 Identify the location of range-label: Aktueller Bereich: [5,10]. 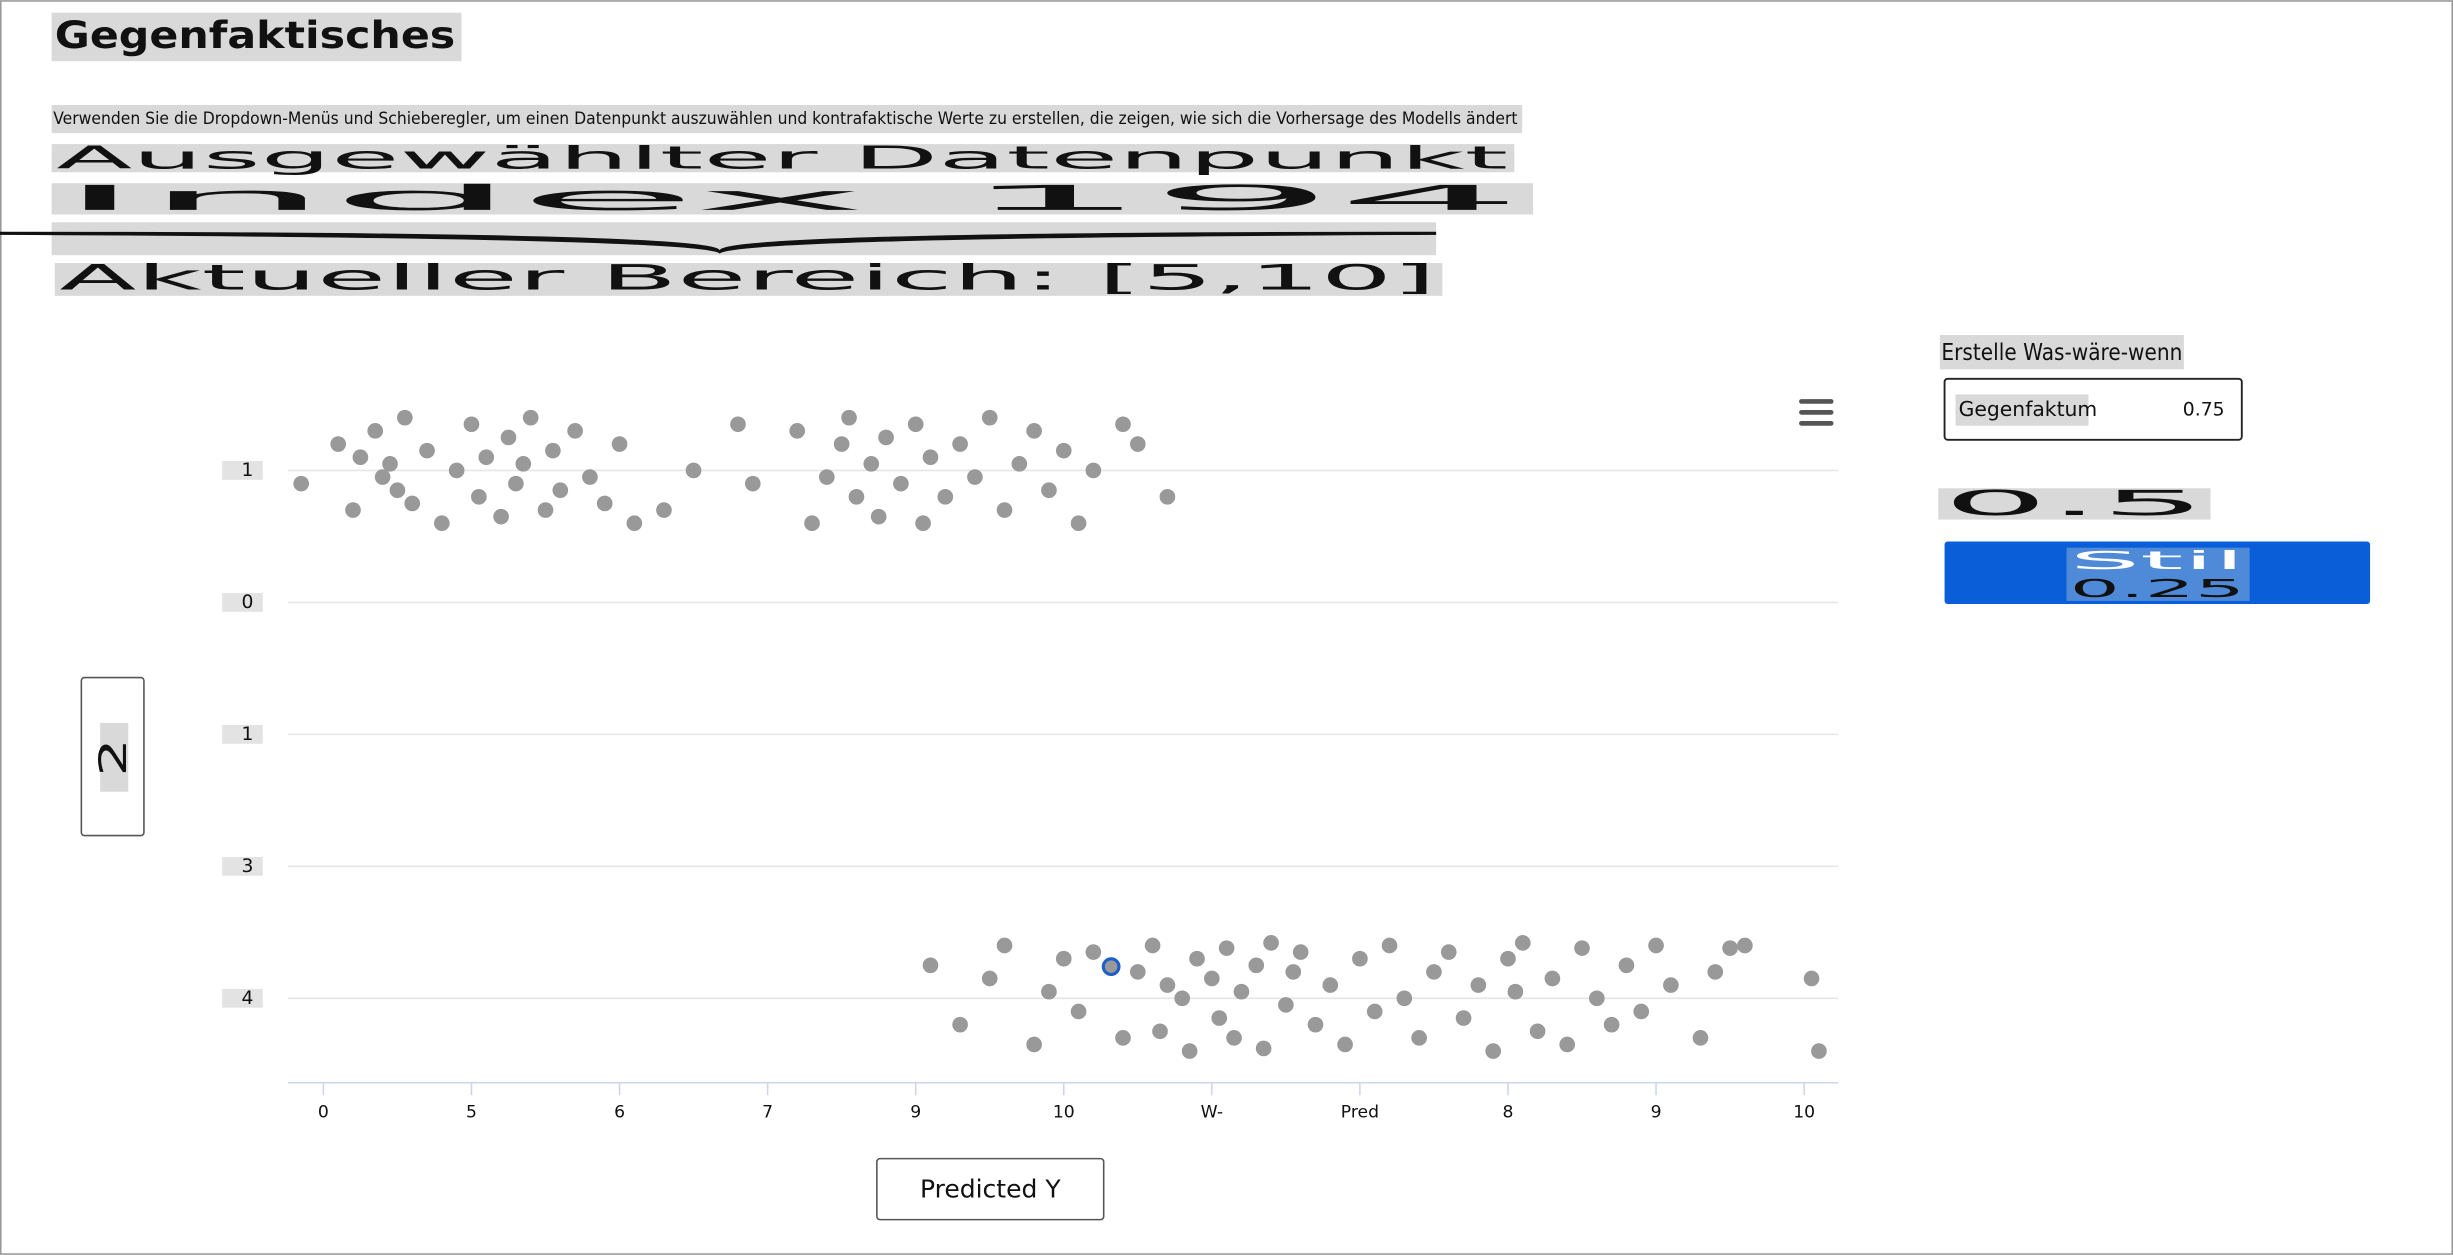
(747, 279).